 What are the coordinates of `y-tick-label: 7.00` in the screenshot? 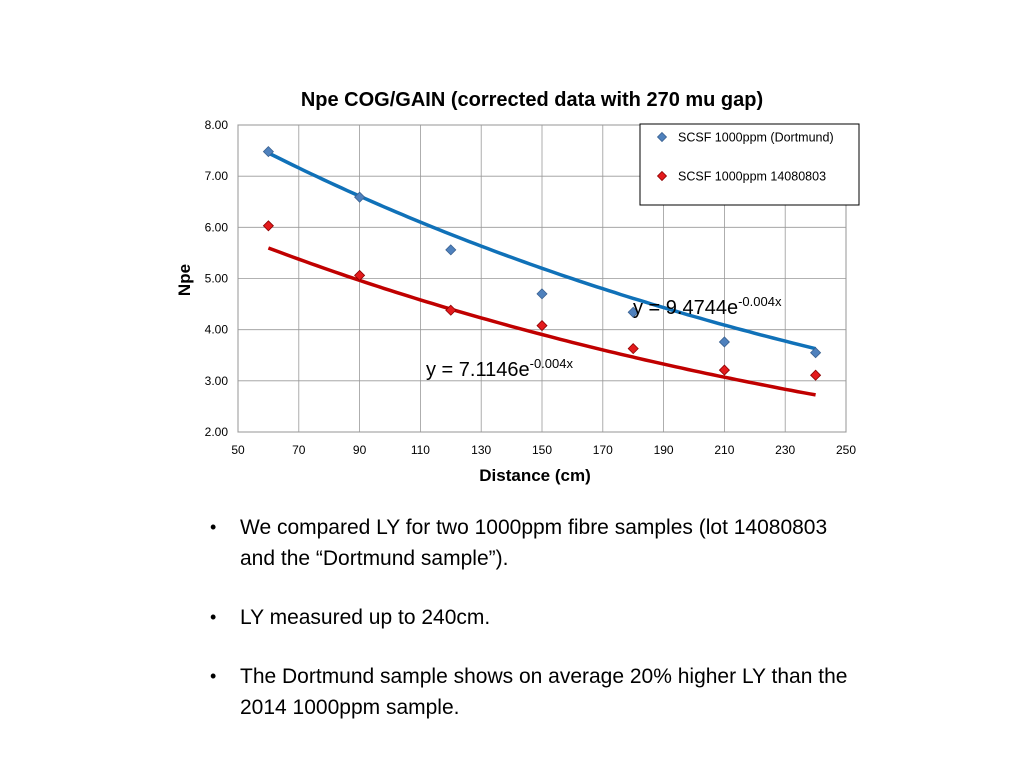 It's located at (217, 176).